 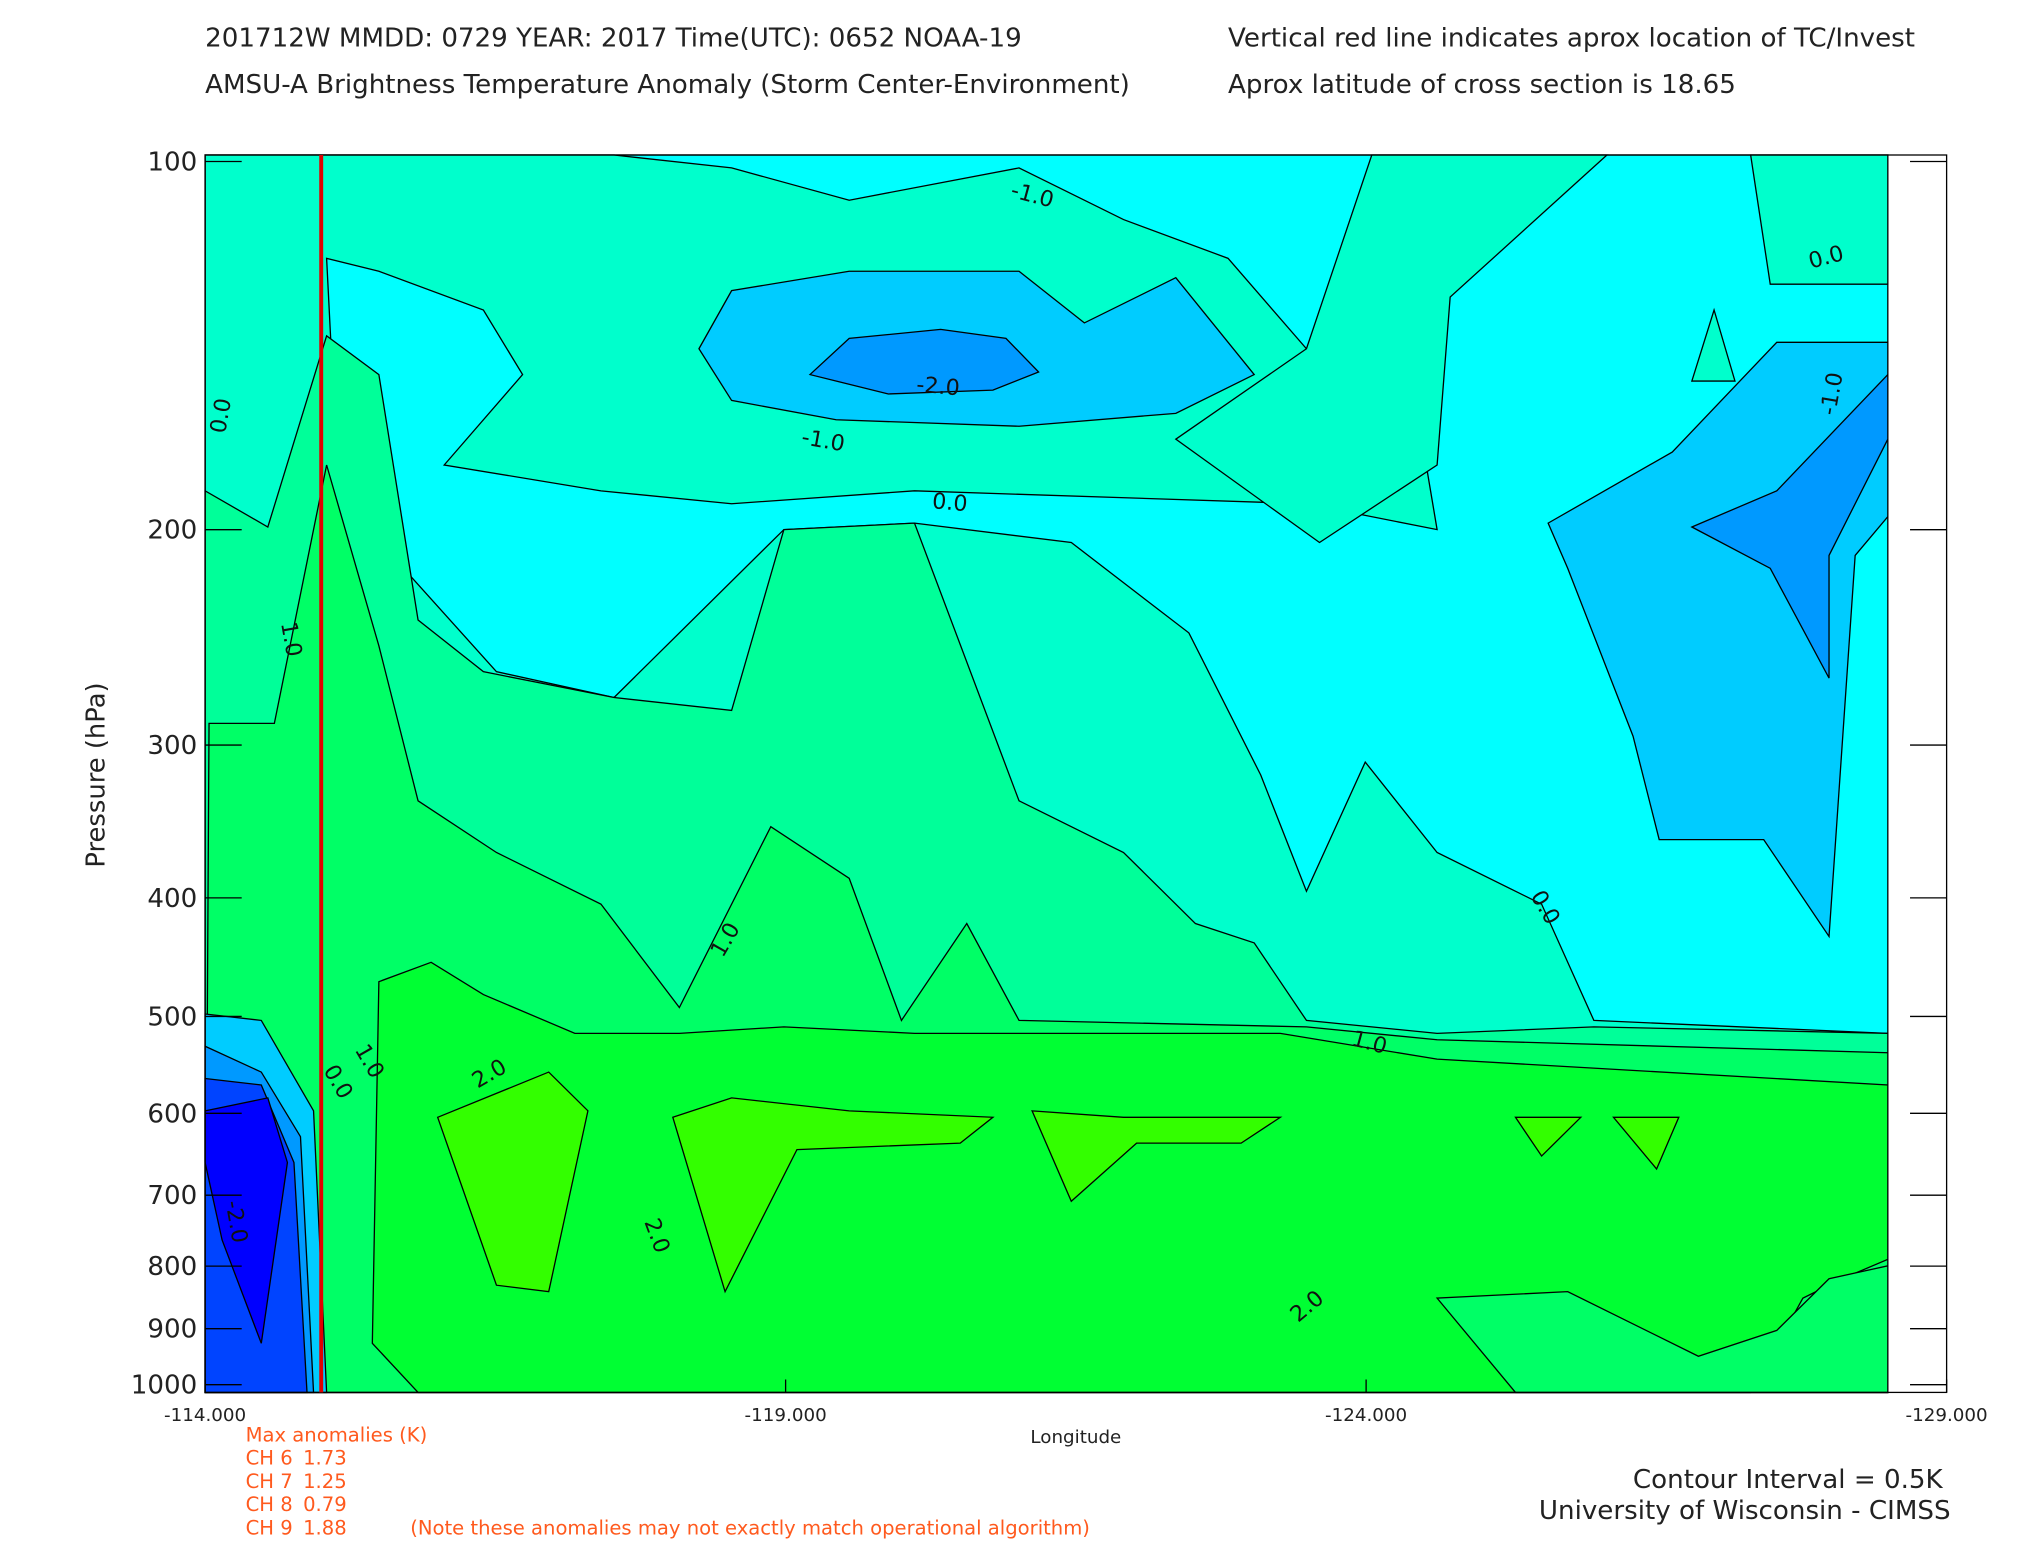 I want to click on anomaly-title: Max anomalies (K), so click(x=337, y=1435).